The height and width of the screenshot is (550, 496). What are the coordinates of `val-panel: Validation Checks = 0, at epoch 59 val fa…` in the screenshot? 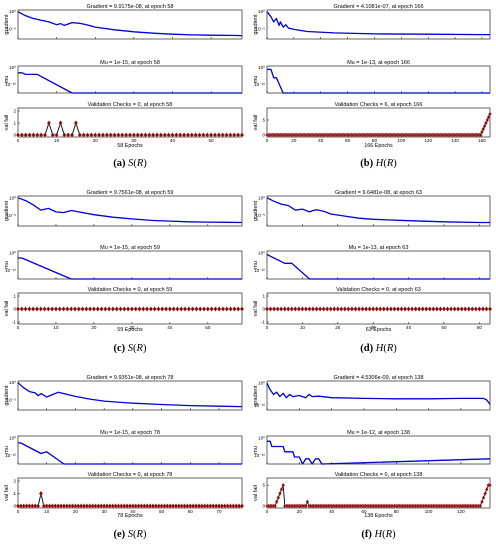 It's located at (124, 306).